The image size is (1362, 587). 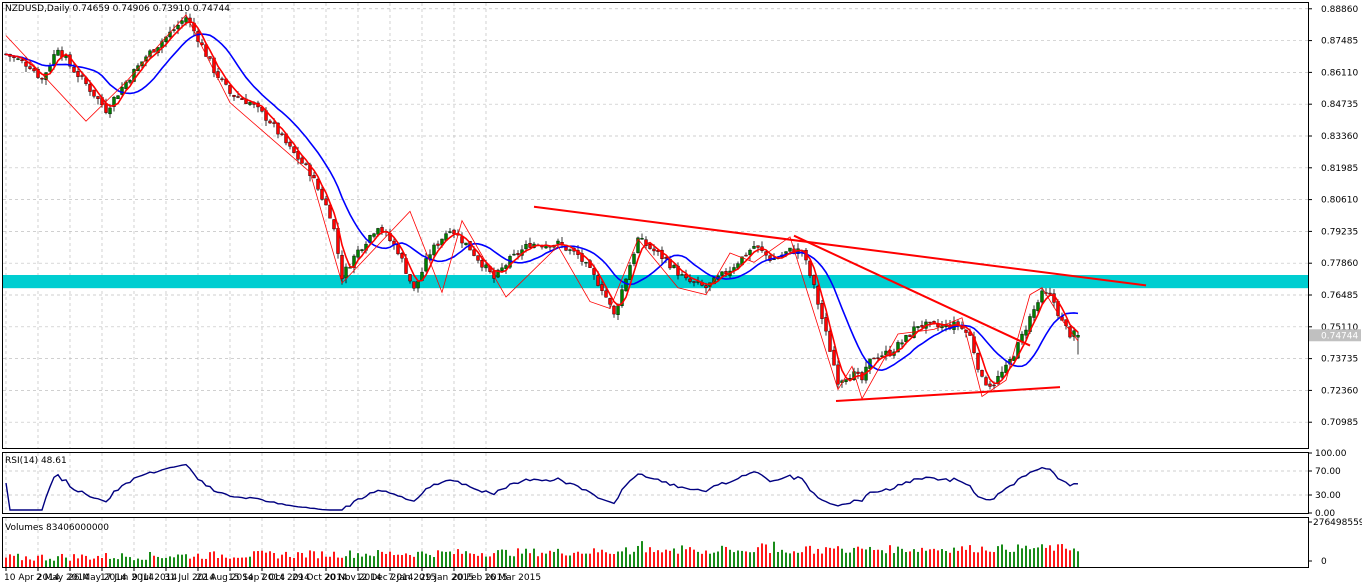 I want to click on price-tick-label: 0.79235, so click(x=1339, y=232).